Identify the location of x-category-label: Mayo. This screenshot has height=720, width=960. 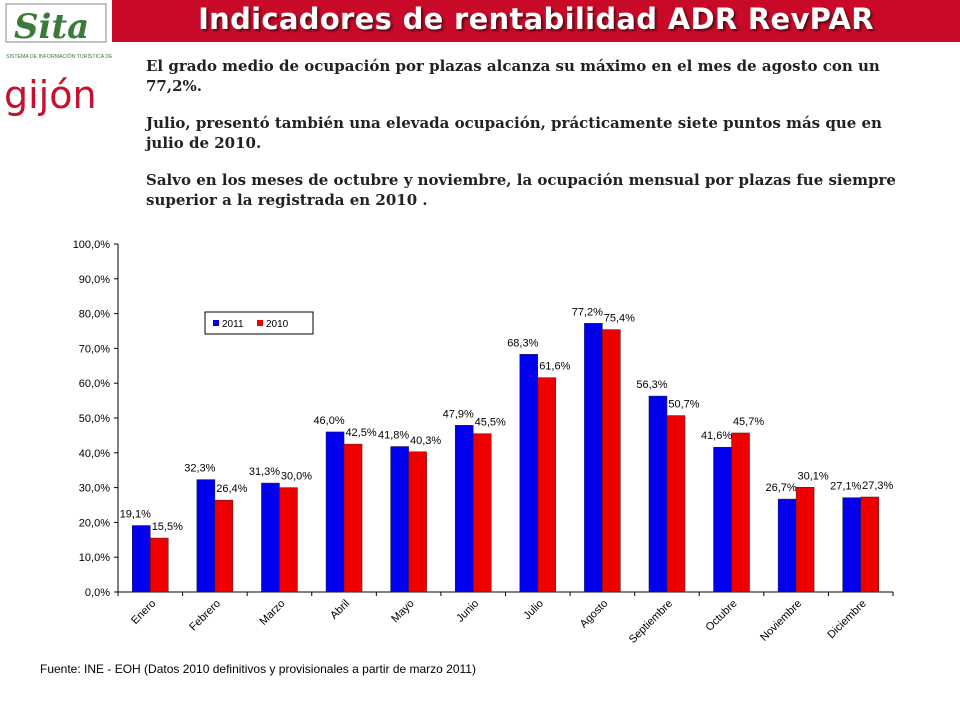
(403, 612).